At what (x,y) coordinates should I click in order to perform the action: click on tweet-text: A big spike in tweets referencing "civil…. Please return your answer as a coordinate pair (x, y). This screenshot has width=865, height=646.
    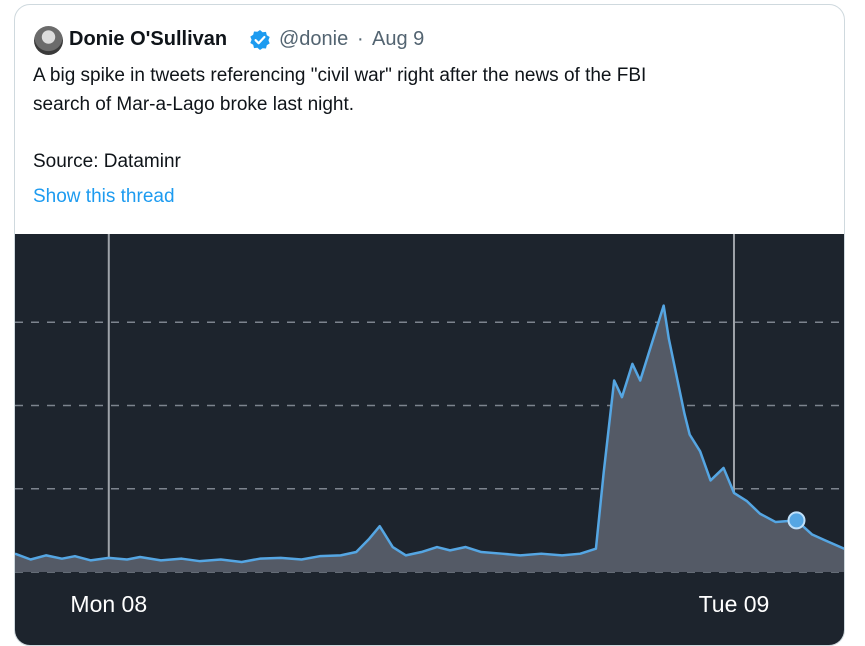
    Looking at the image, I should click on (340, 75).